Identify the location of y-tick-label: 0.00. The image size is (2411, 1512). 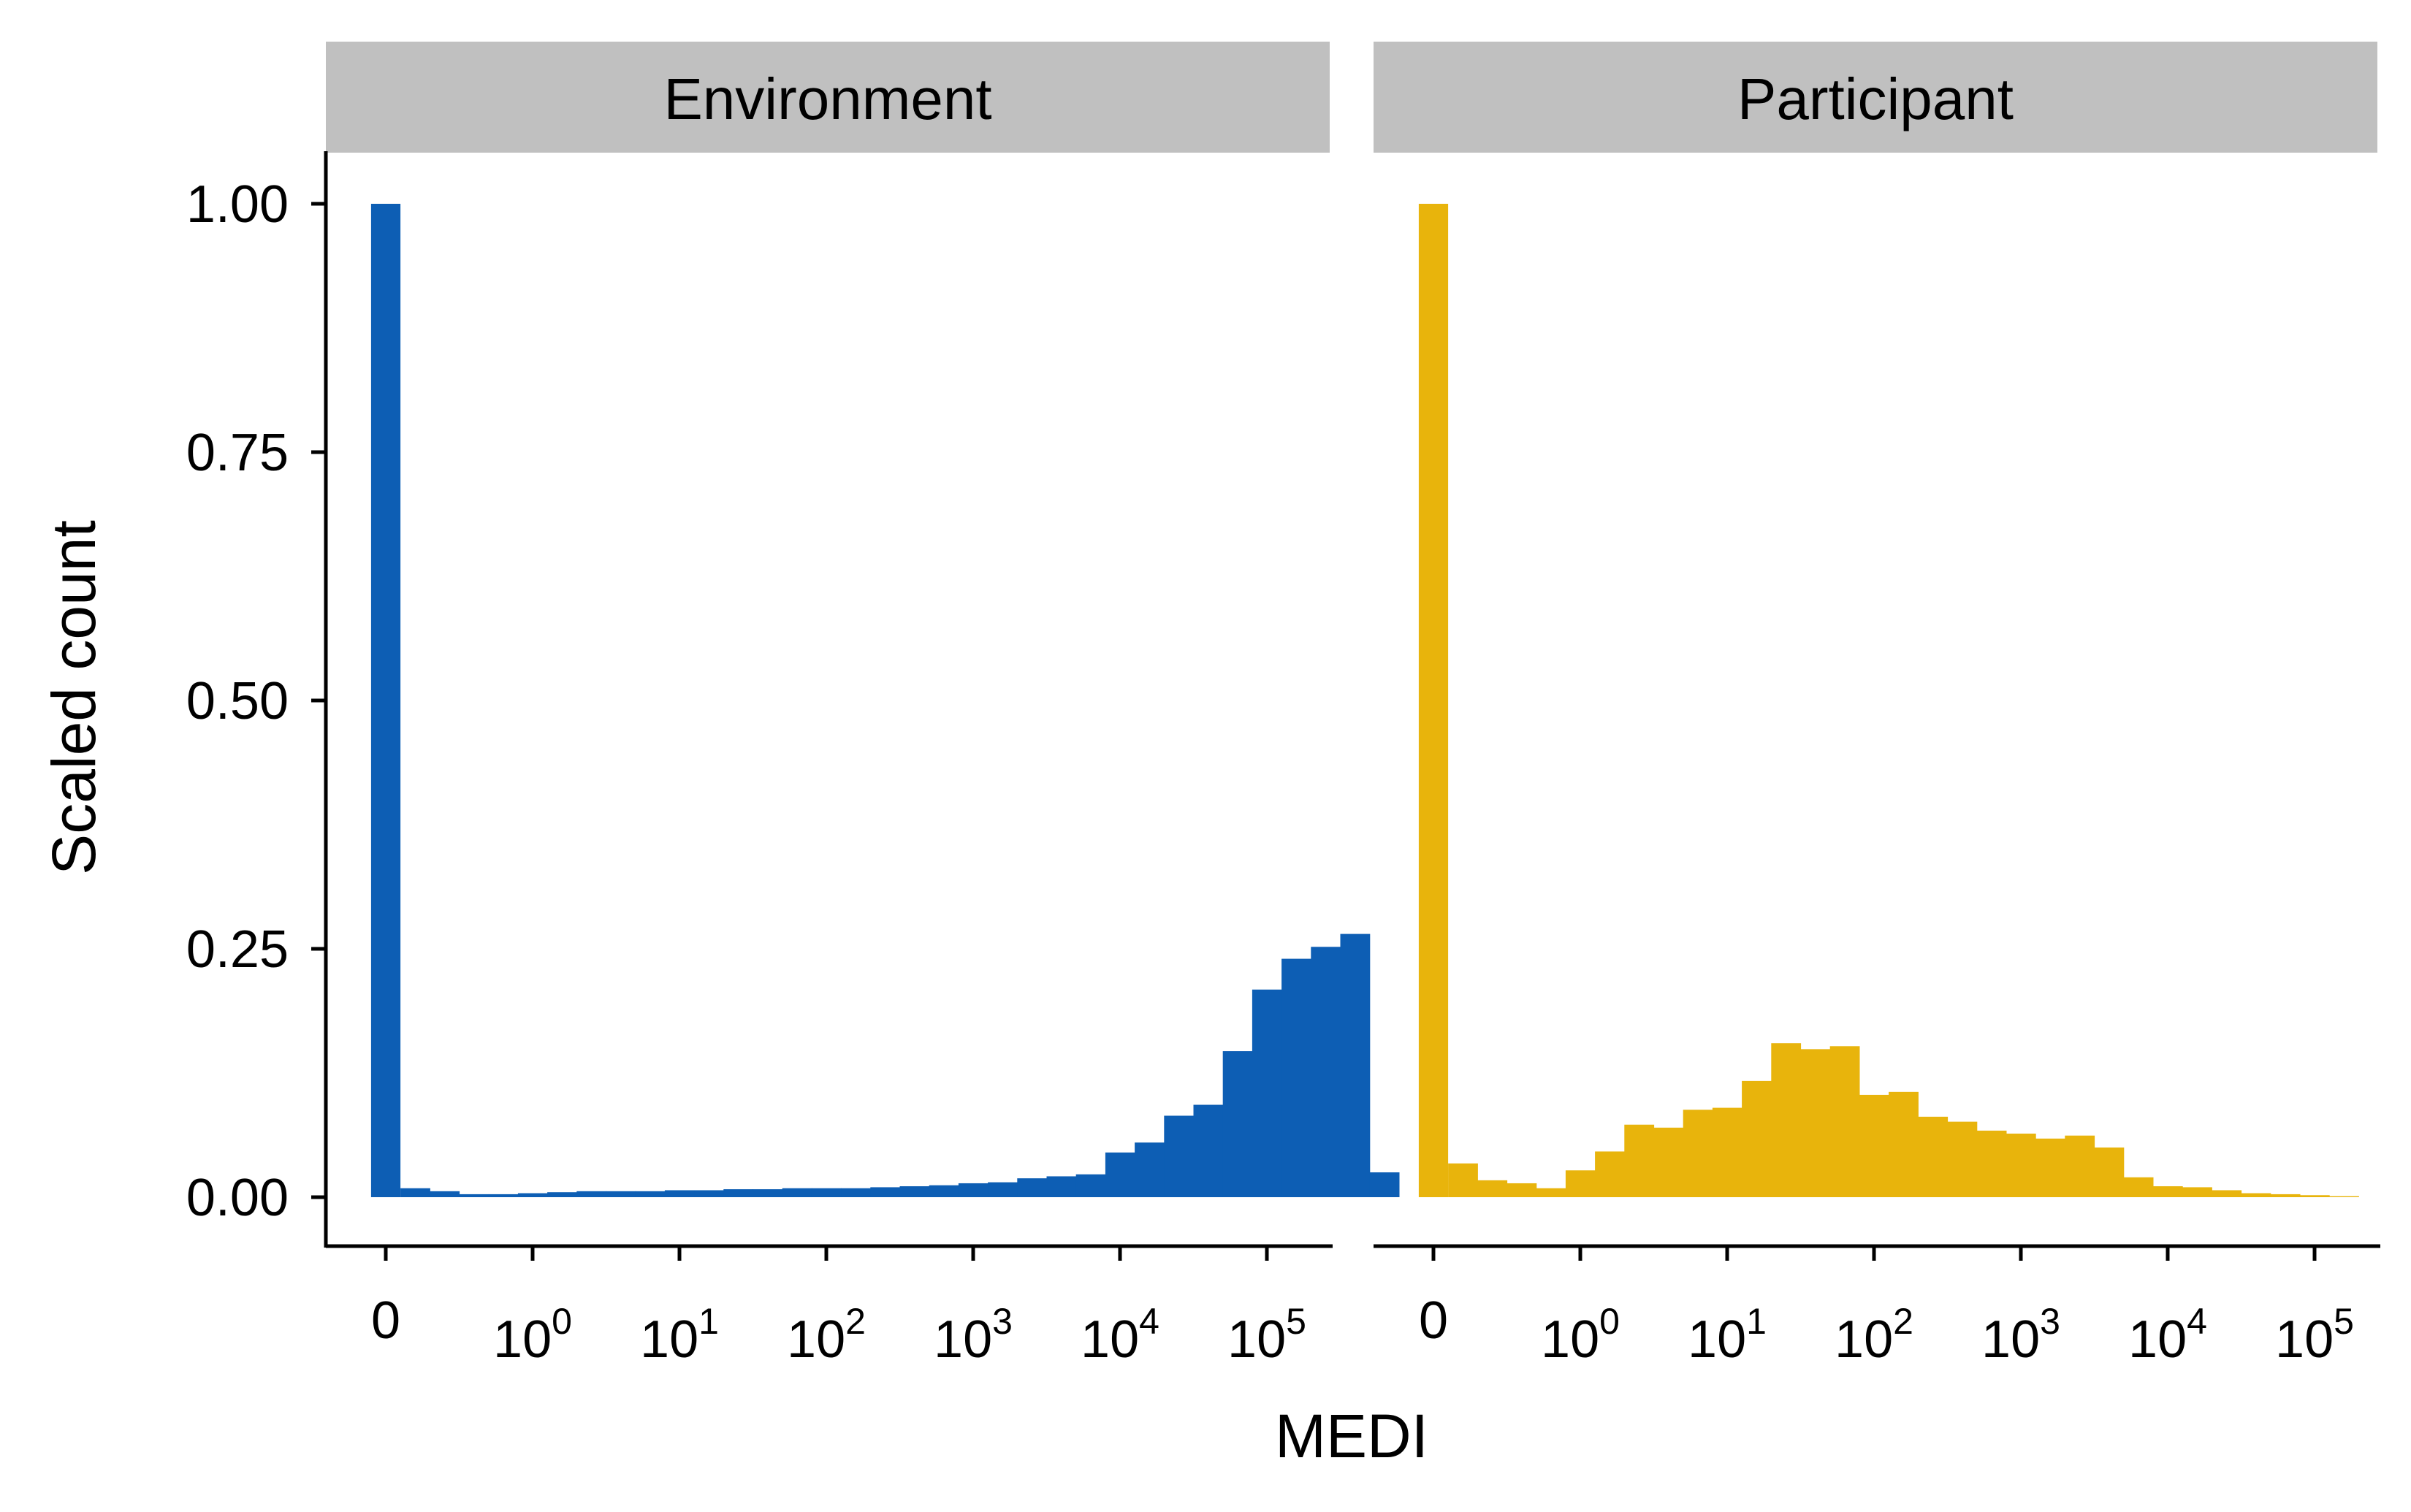
(237, 1198).